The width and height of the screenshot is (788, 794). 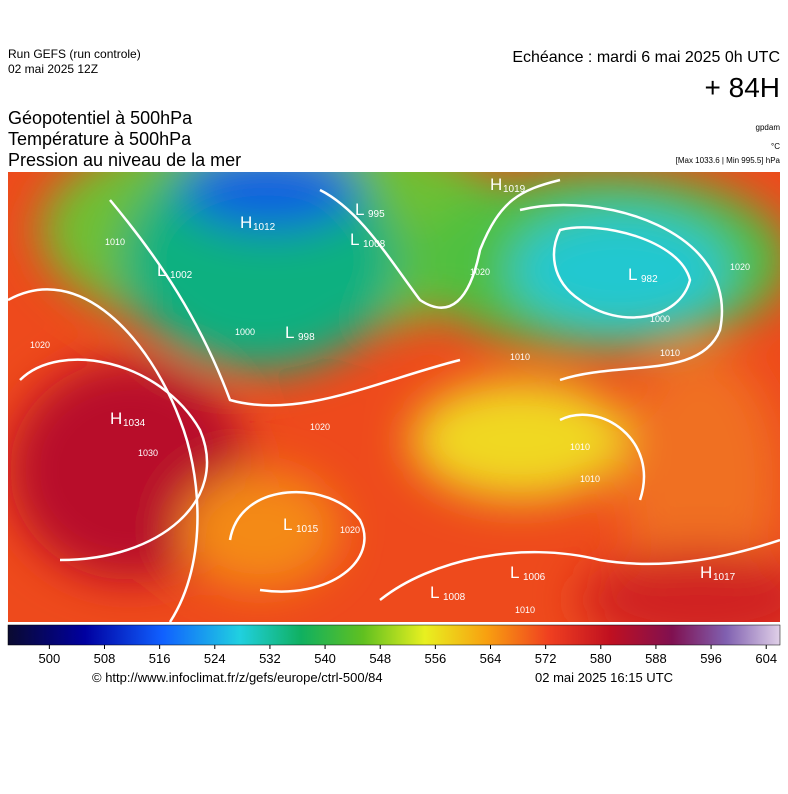 I want to click on colorbar-label: 564, so click(x=491, y=658).